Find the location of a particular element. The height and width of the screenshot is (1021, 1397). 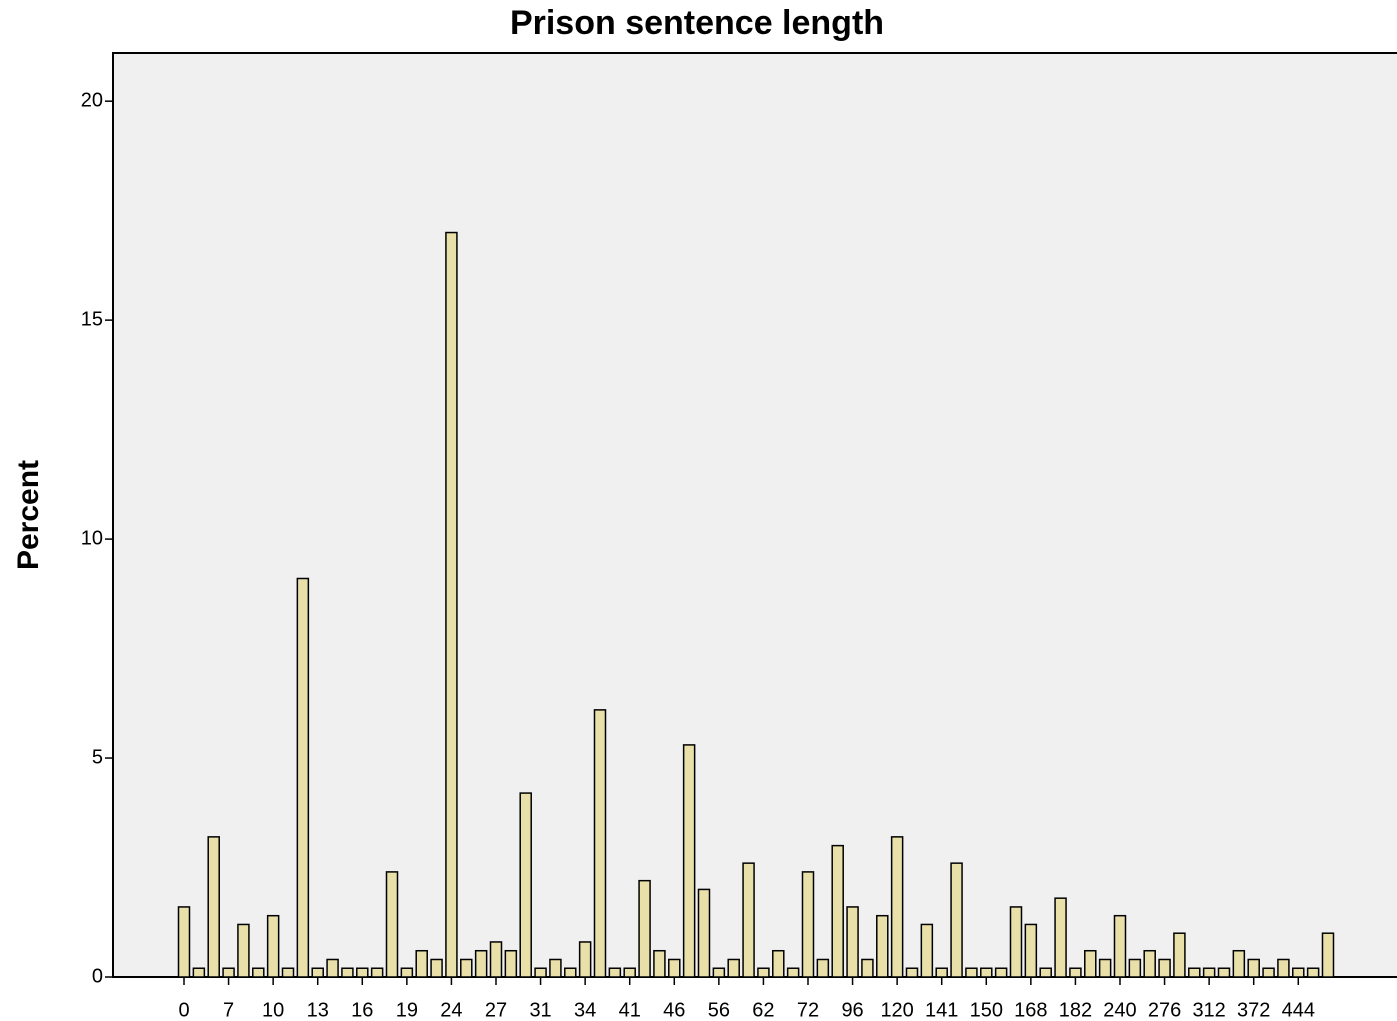

x-tick-label: 13 is located at coordinates (318, 1010).